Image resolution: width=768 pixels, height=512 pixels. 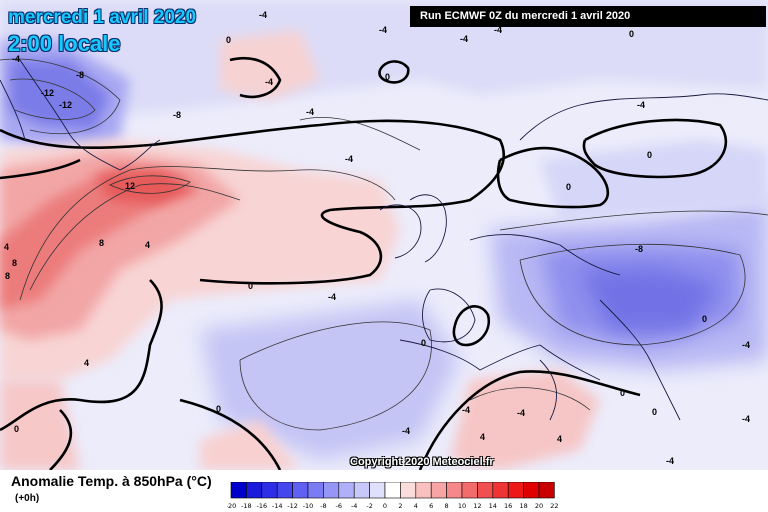 I want to click on color-scale-tick-label: 6, so click(x=431, y=506).